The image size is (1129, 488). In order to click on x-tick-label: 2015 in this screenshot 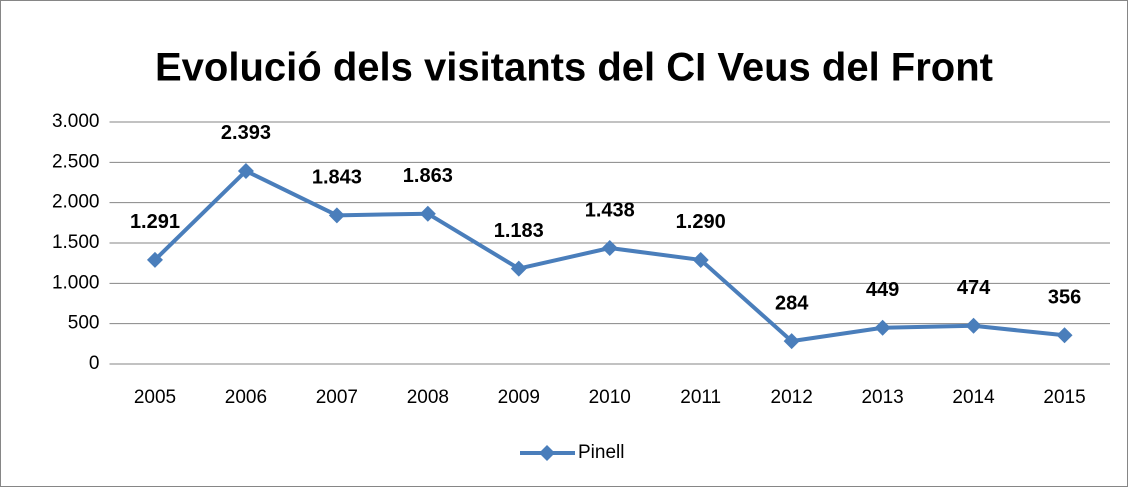, I will do `click(1064, 397)`.